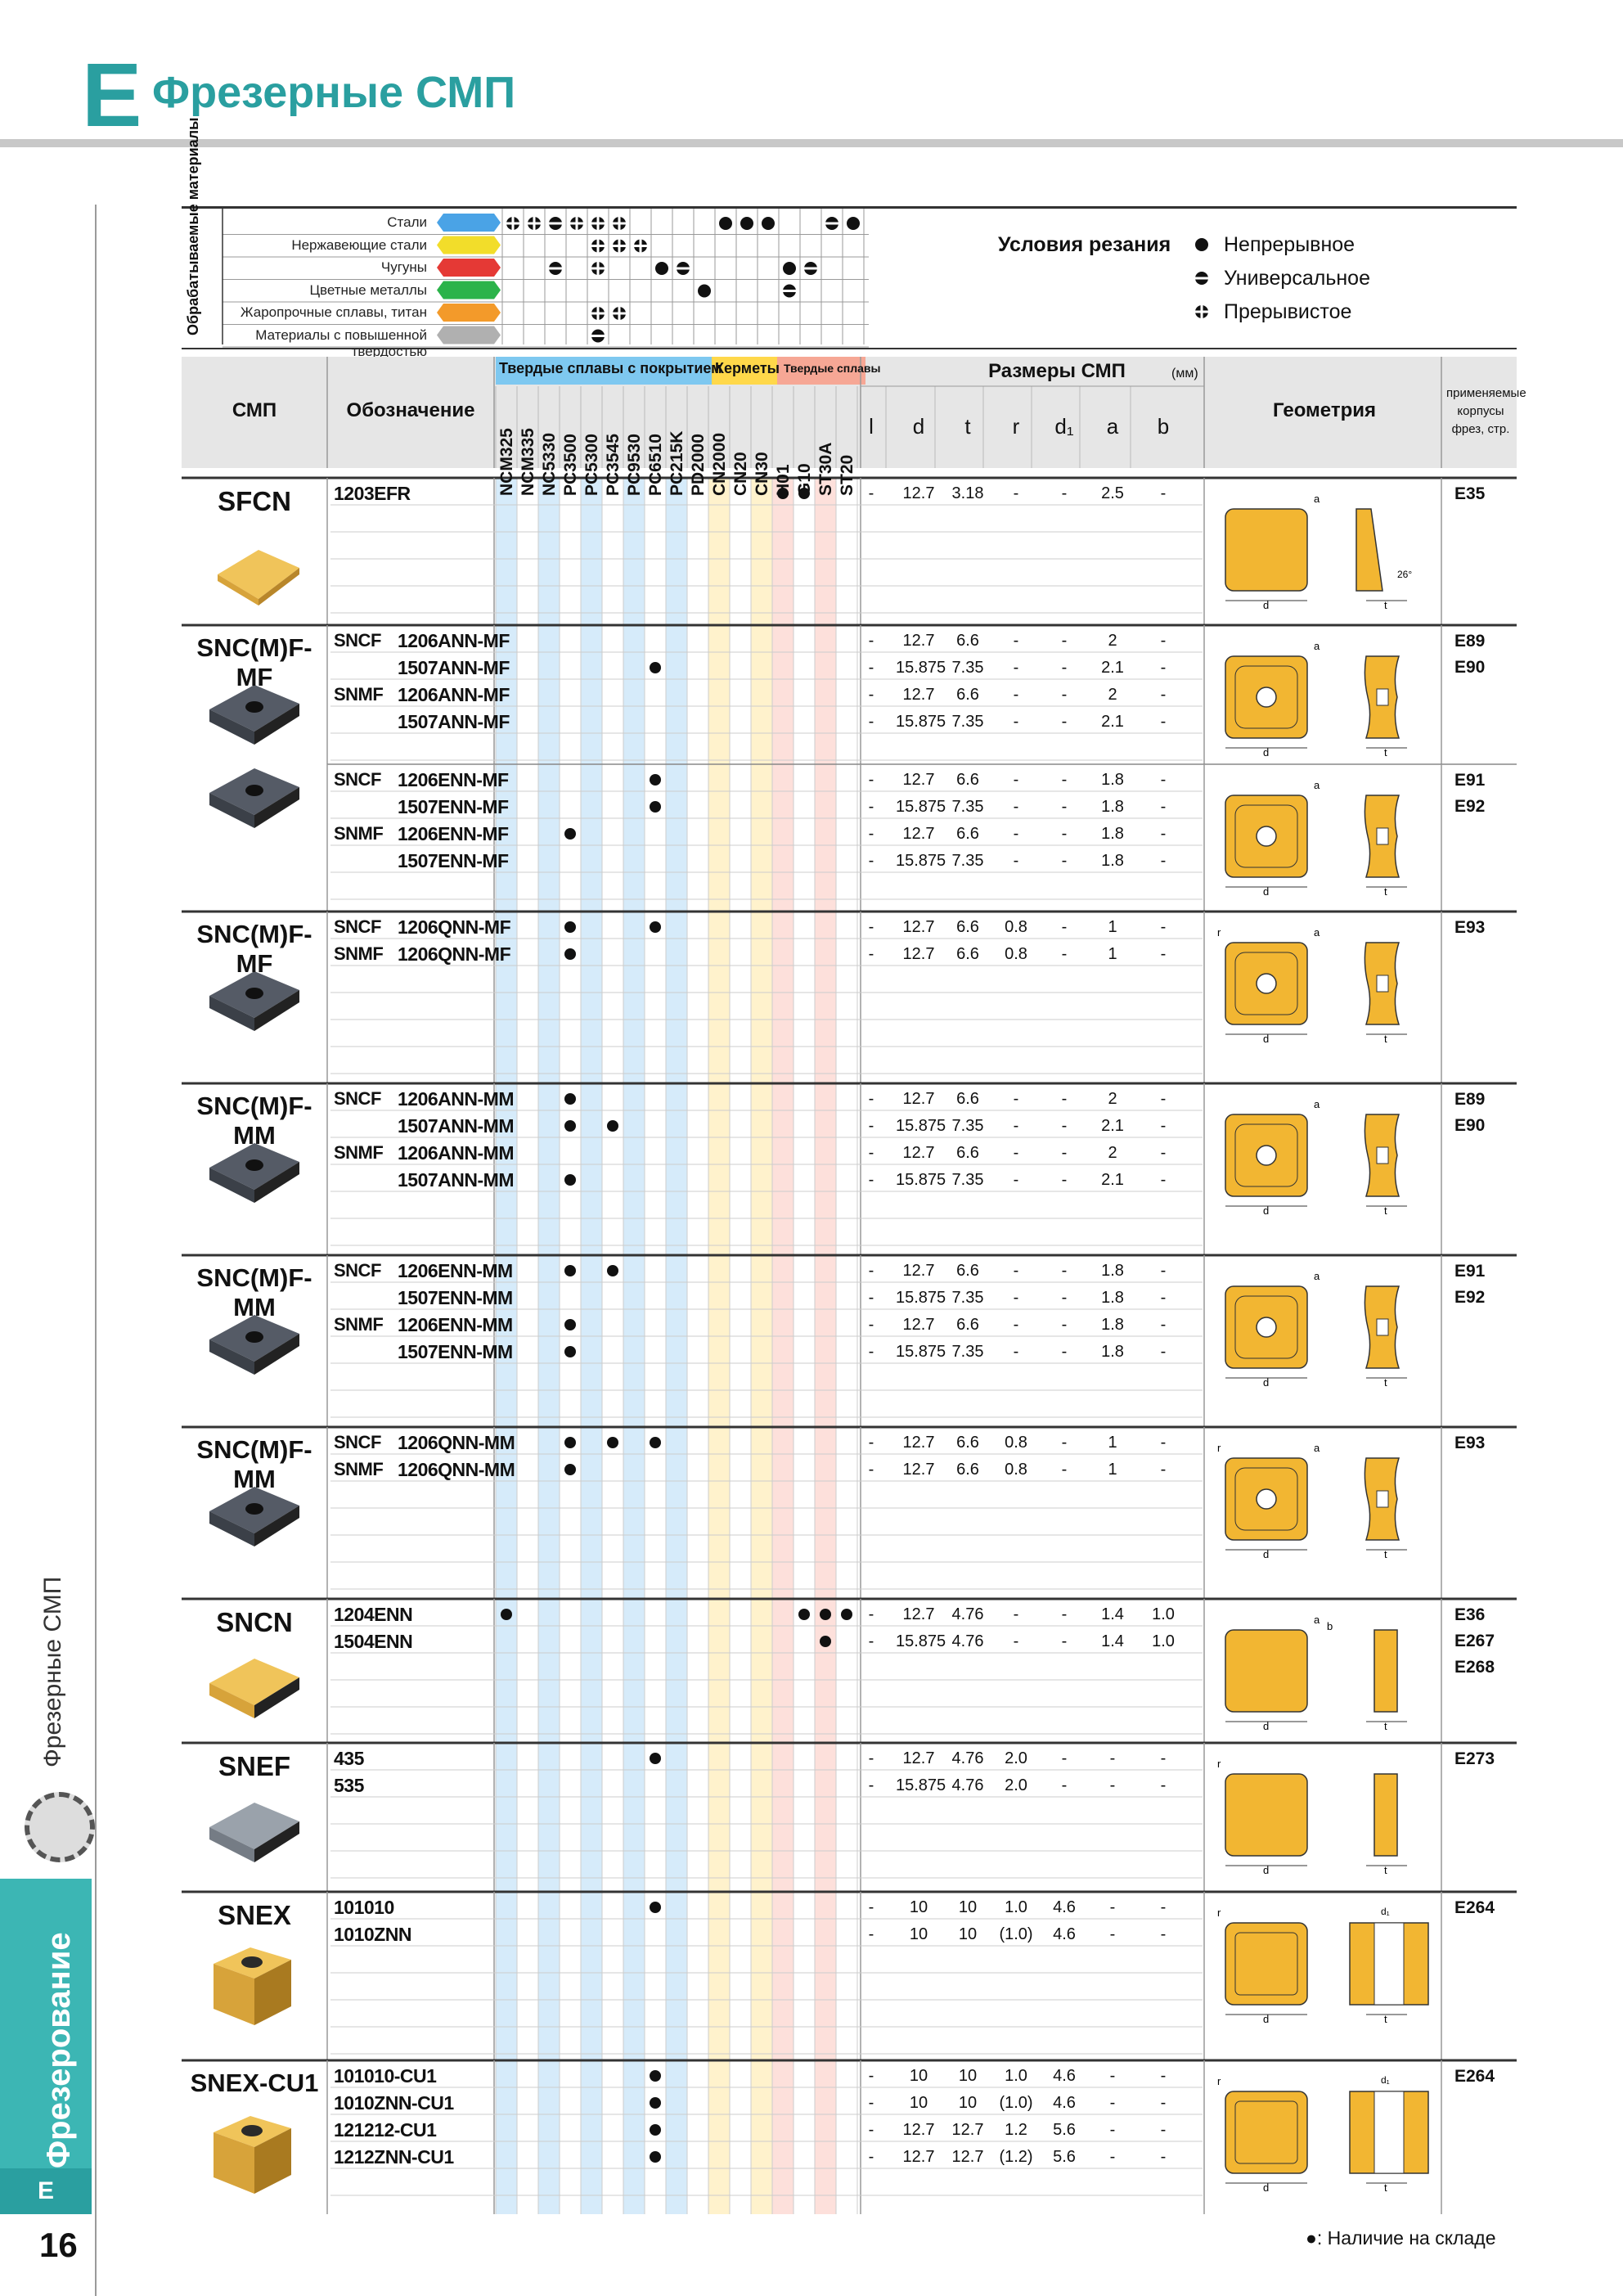 This screenshot has width=1623, height=2296. Describe the element at coordinates (372, 493) in the screenshot. I see `insert-designation: 1203EFR` at that location.